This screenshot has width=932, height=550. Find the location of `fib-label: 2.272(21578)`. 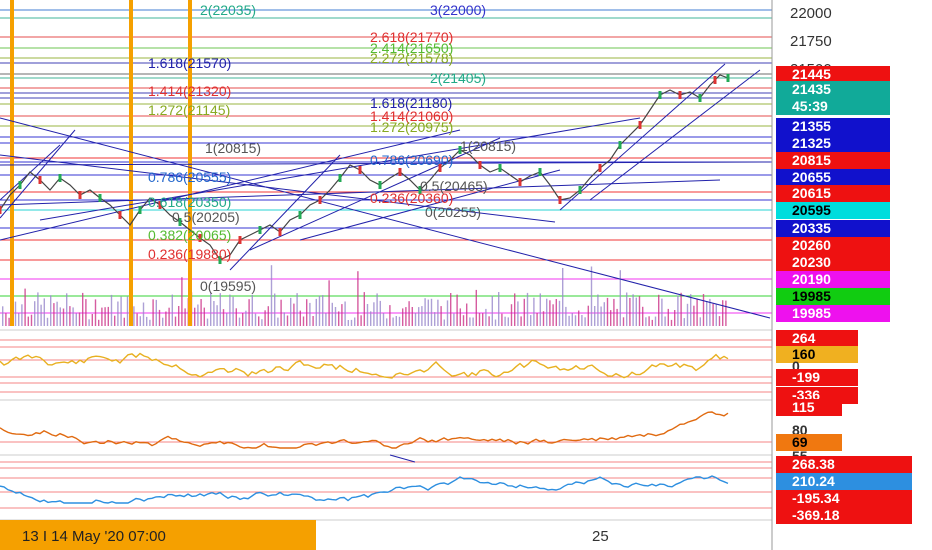

fib-label: 2.272(21578) is located at coordinates (411, 58).